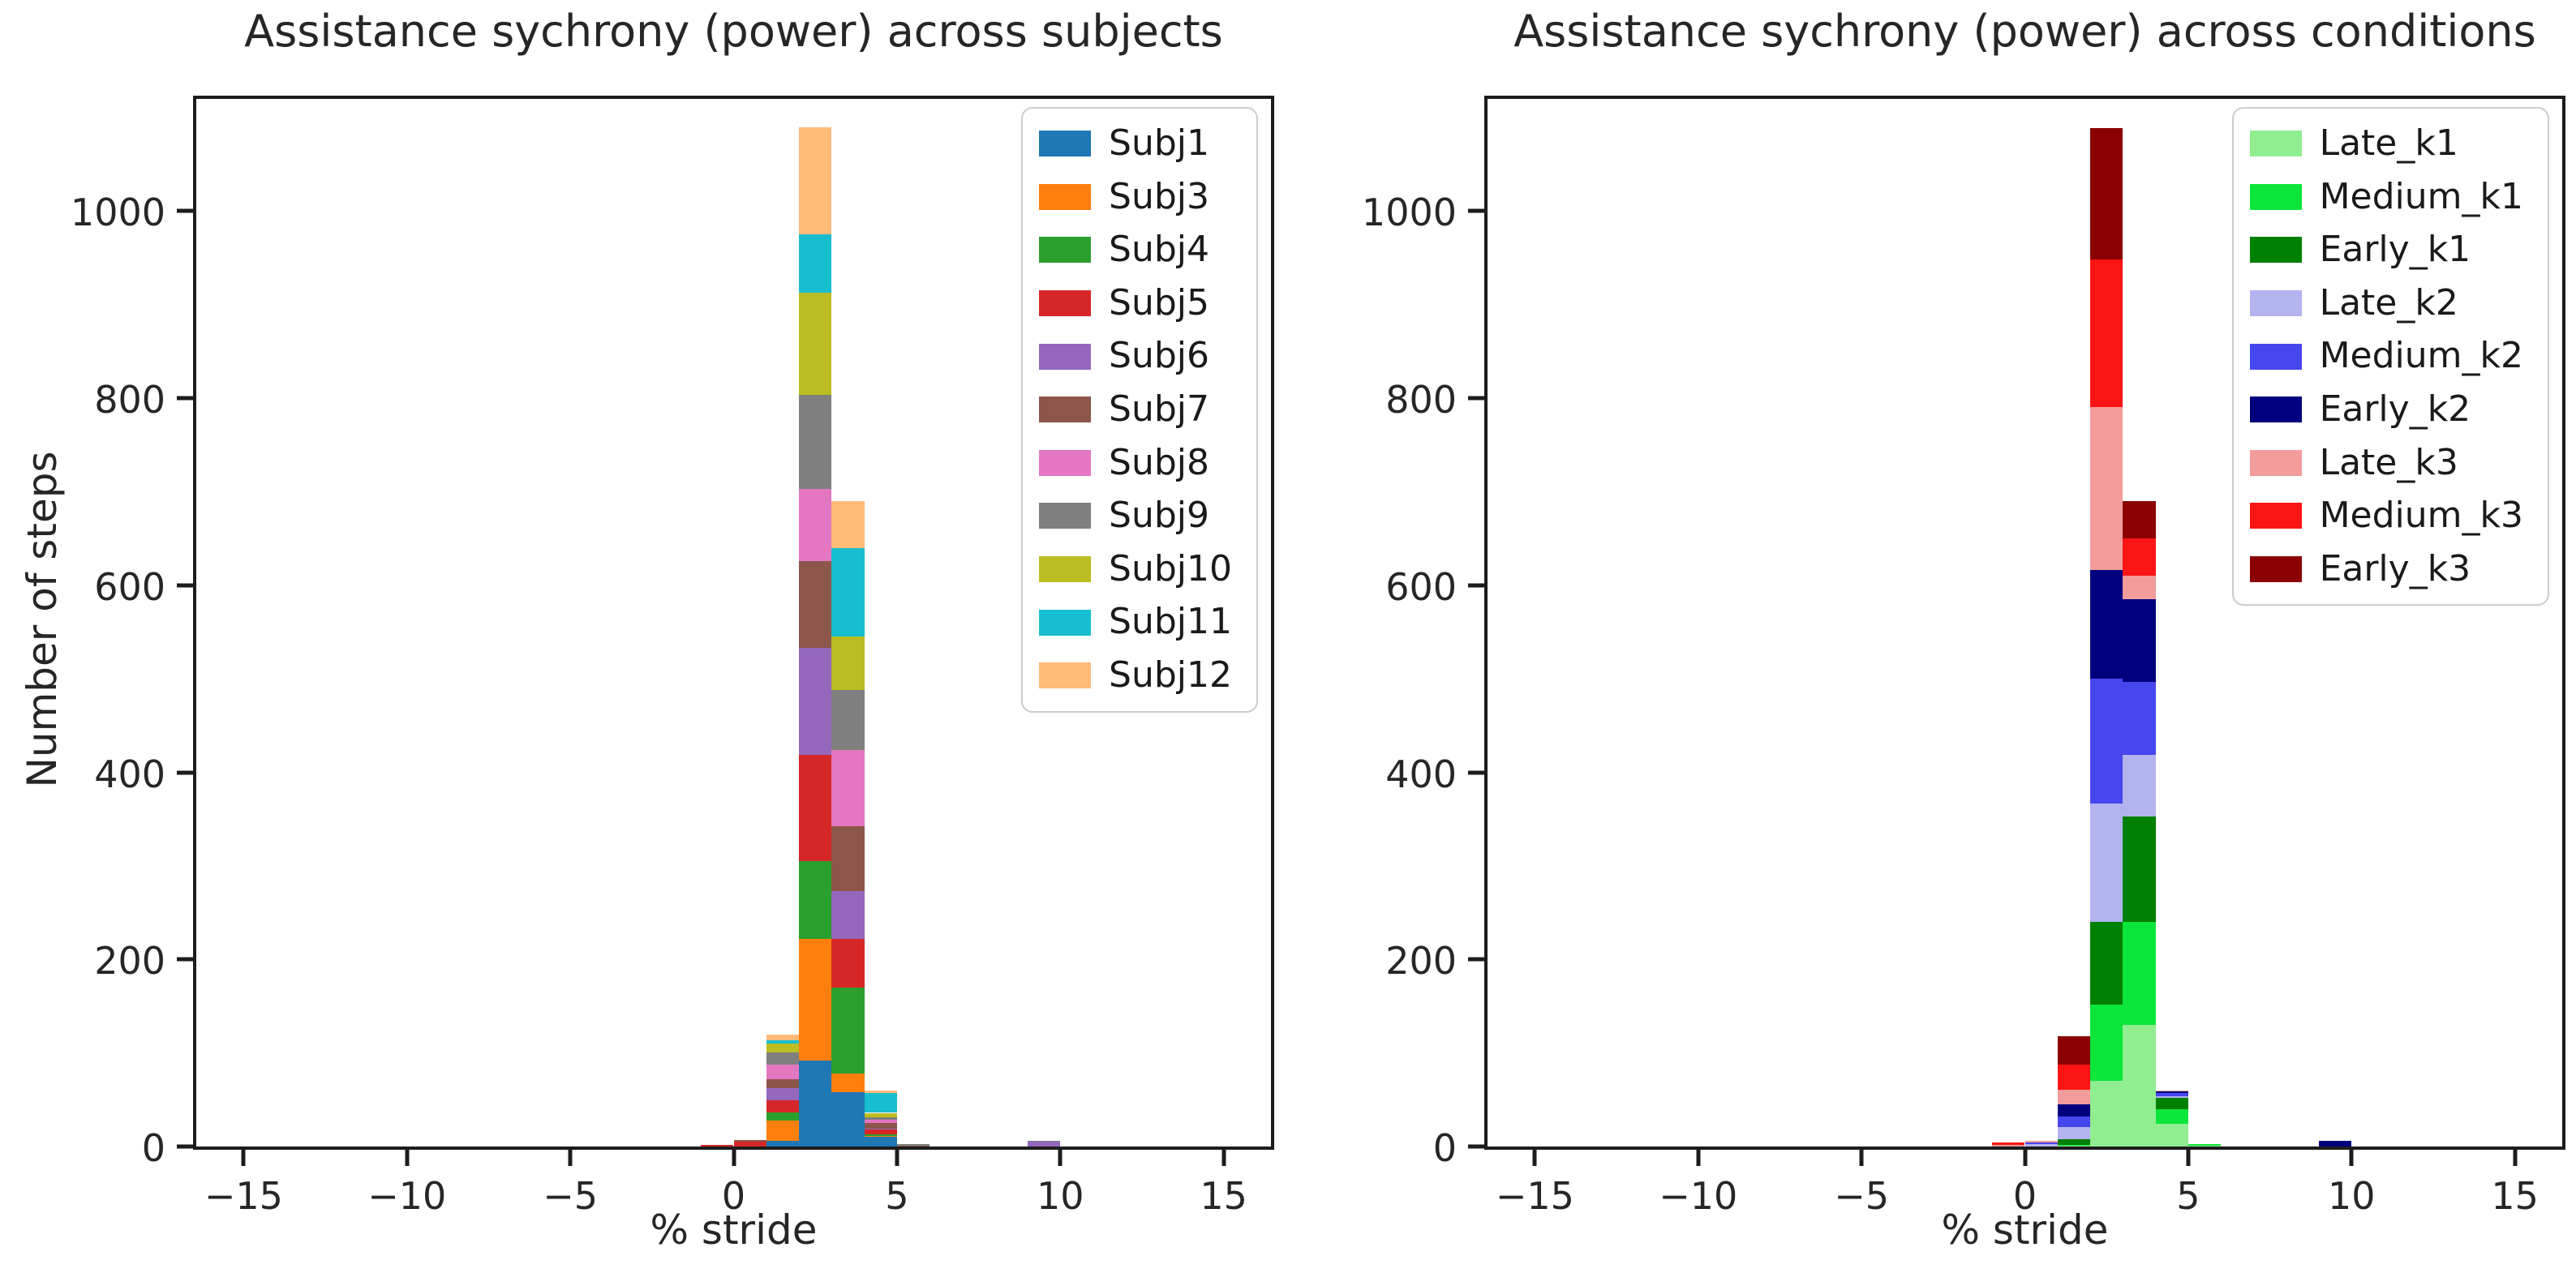 Image resolution: width=2576 pixels, height=1273 pixels. What do you see at coordinates (42, 620) in the screenshot?
I see `y-axis-label: Number of steps` at bounding box center [42, 620].